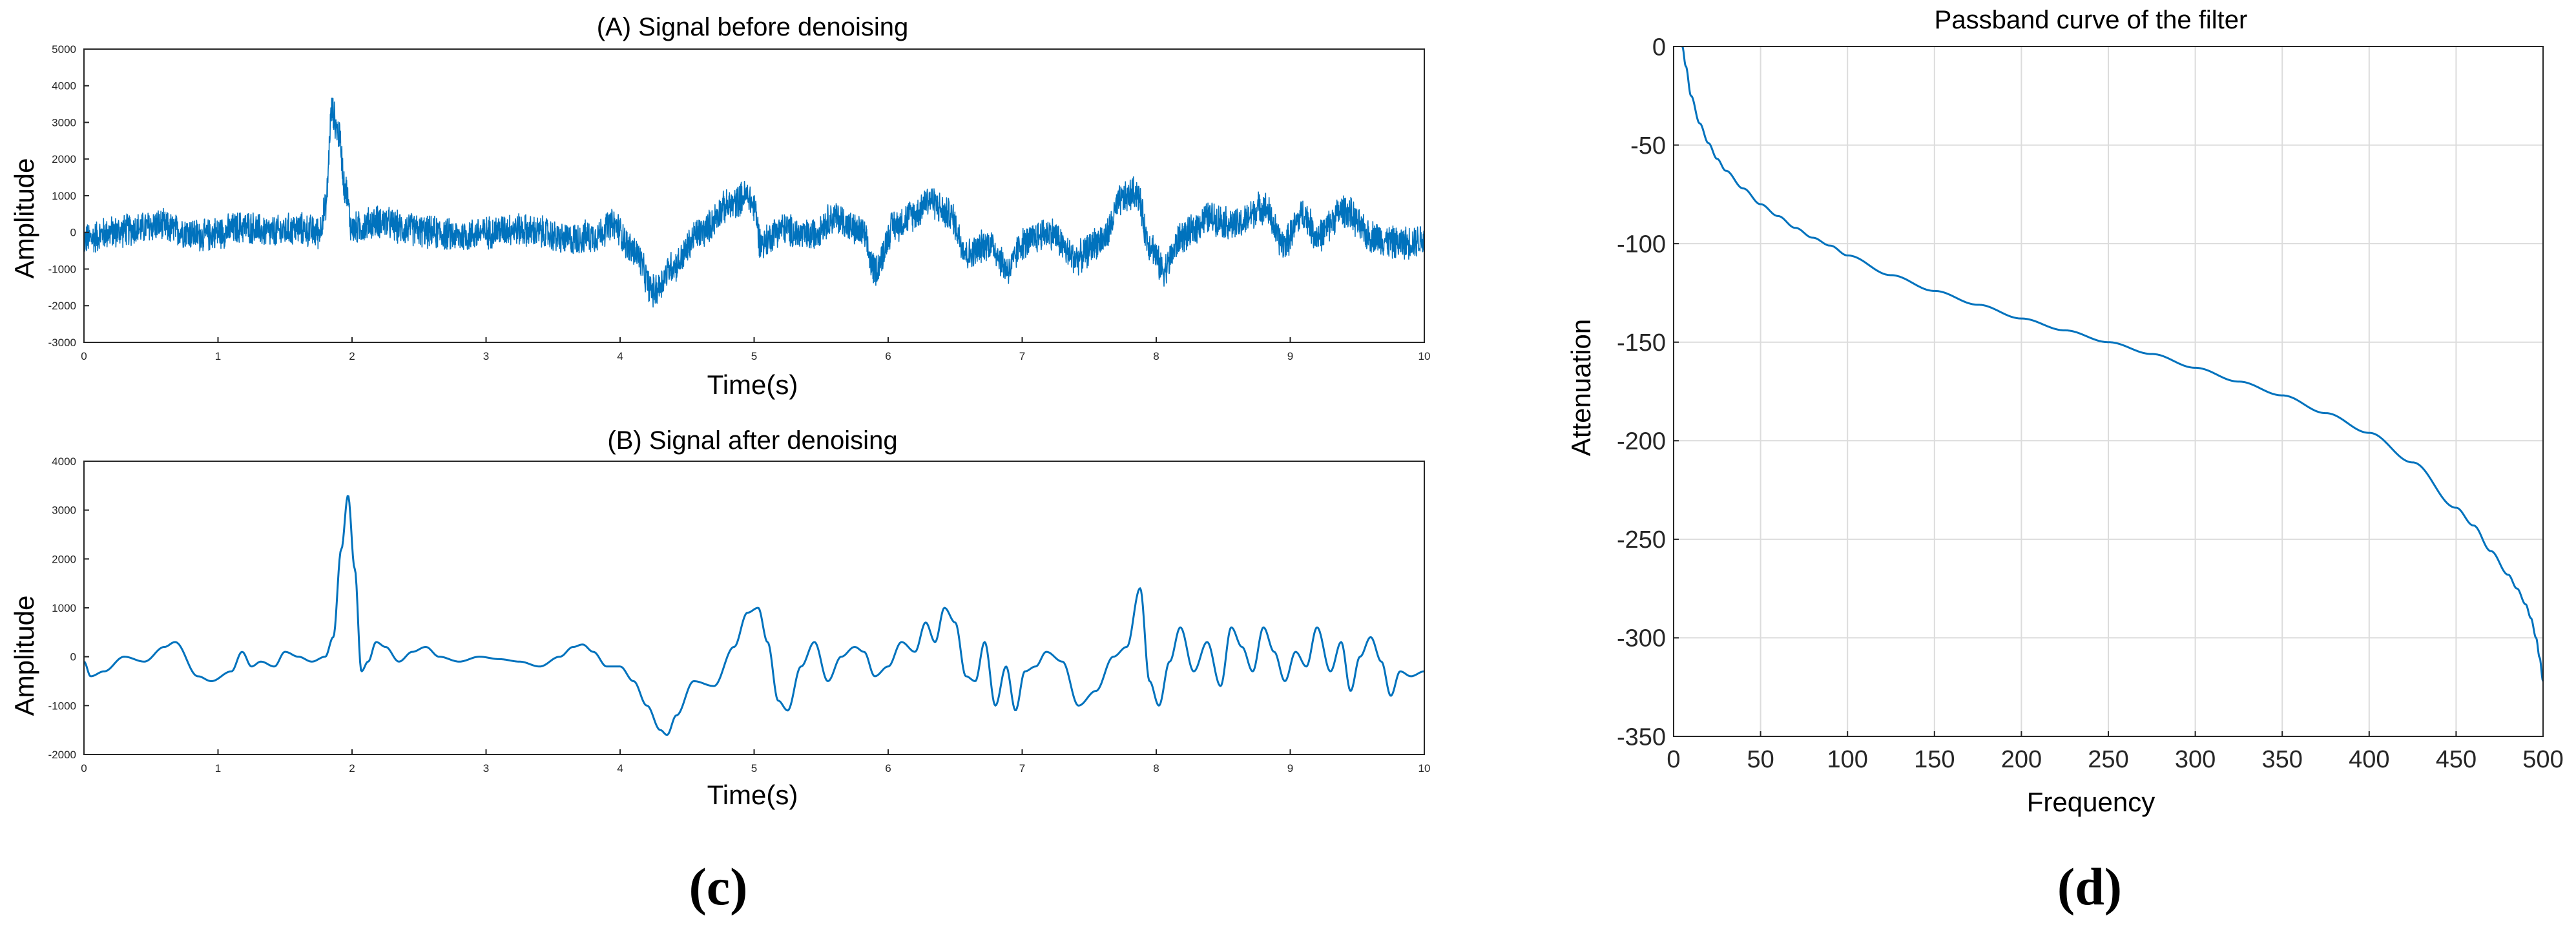  I want to click on y-axis-label-d: Attenuation, so click(1581, 388).